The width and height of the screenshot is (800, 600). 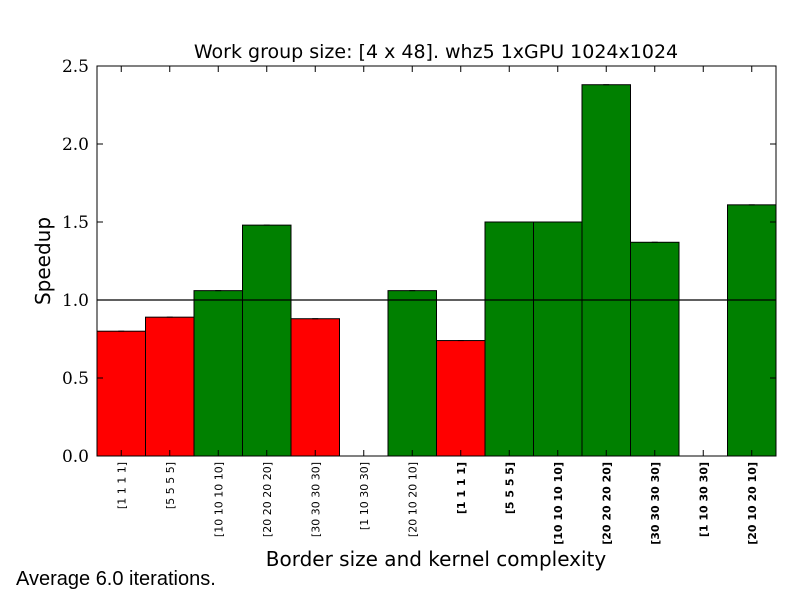 What do you see at coordinates (75, 145) in the screenshot?
I see `y-tick-label: 2.0` at bounding box center [75, 145].